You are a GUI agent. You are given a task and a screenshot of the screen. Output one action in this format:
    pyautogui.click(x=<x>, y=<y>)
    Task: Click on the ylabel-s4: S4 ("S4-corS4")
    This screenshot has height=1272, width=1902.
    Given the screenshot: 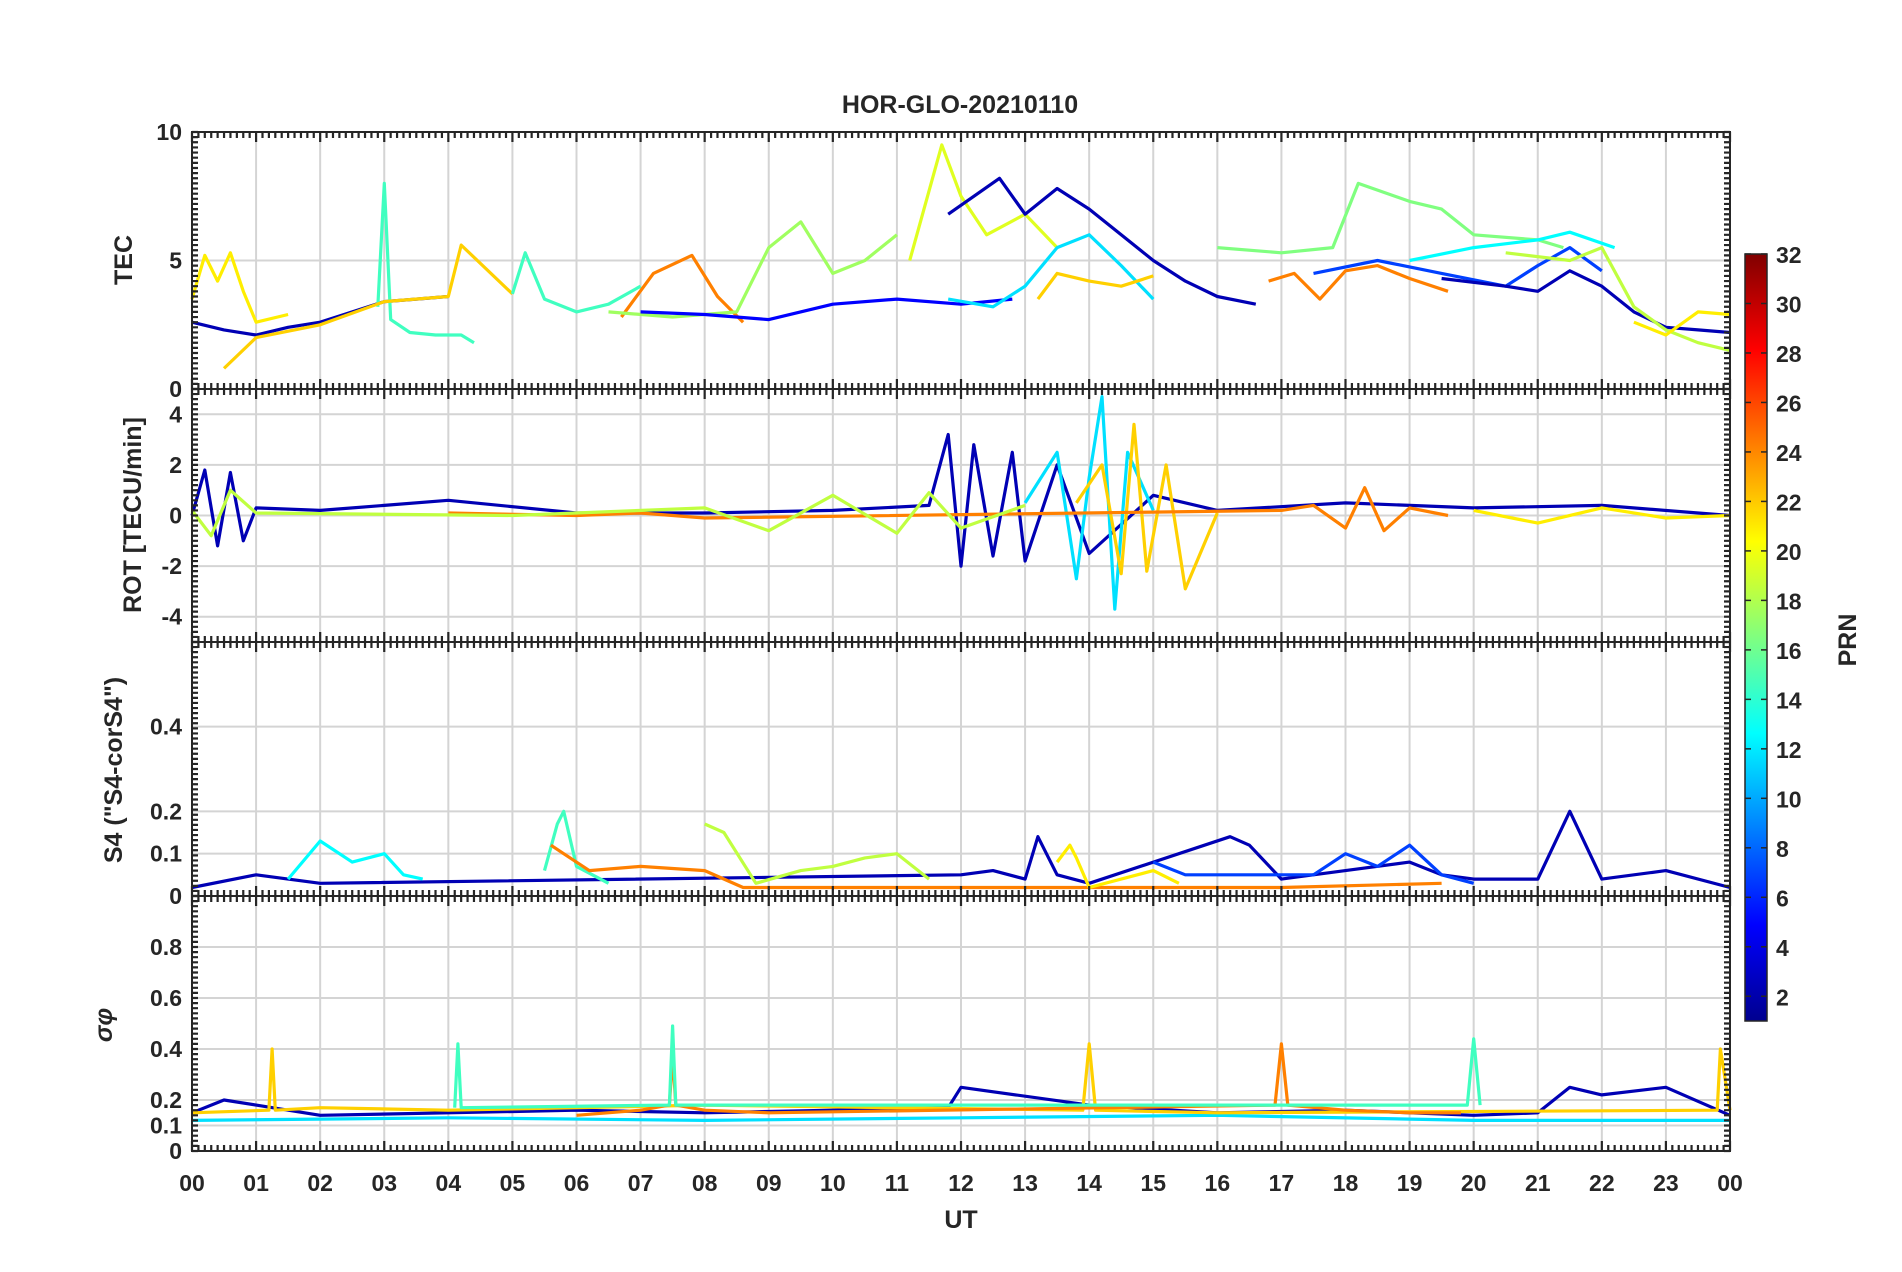 What is the action you would take?
    pyautogui.click(x=114, y=770)
    